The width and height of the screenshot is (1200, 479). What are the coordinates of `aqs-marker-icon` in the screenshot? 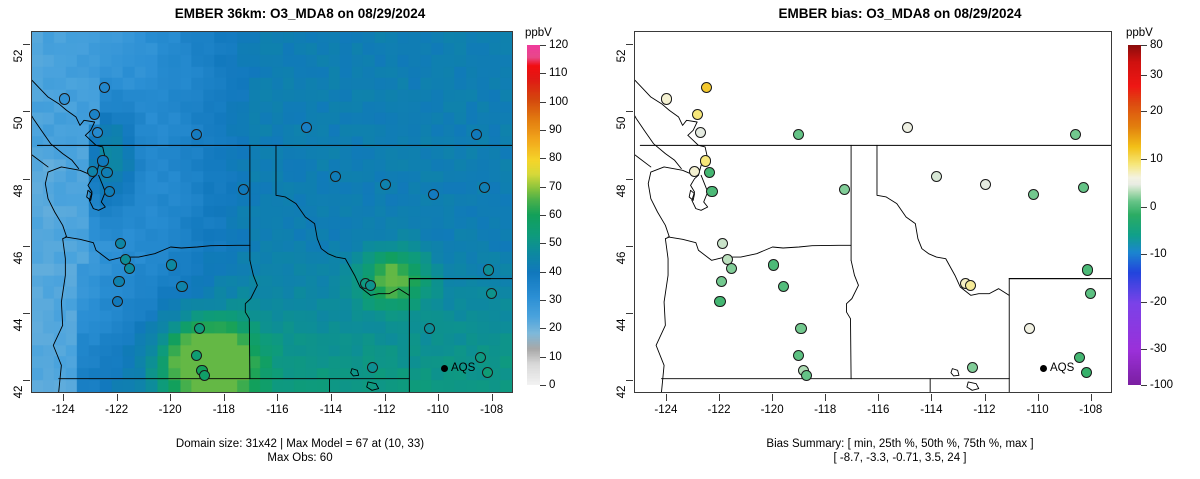 It's located at (1043, 368).